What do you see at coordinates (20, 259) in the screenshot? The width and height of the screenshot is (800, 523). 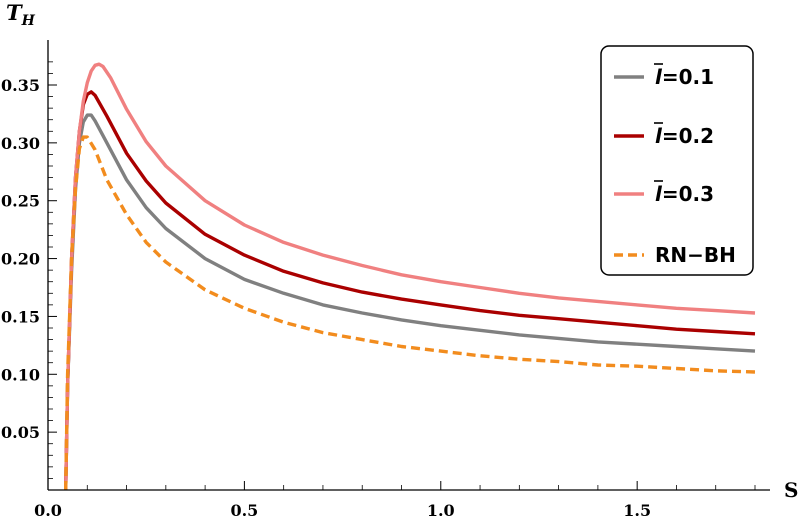 I see `y-tick-label: 0.20` at bounding box center [20, 259].